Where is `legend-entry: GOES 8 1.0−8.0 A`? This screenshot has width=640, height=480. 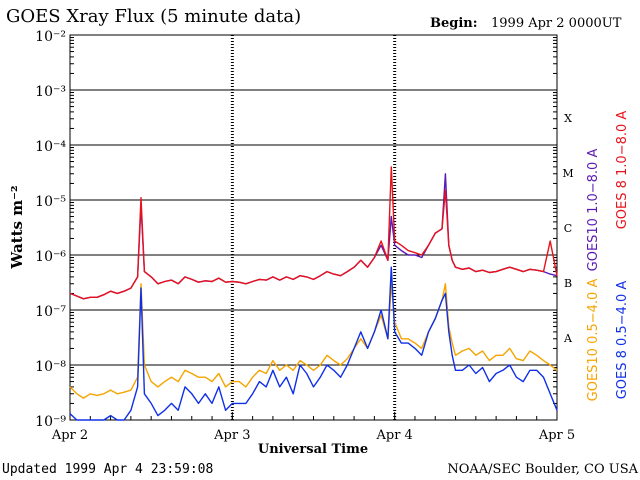
legend-entry: GOES 8 1.0−8.0 A is located at coordinates (622, 170).